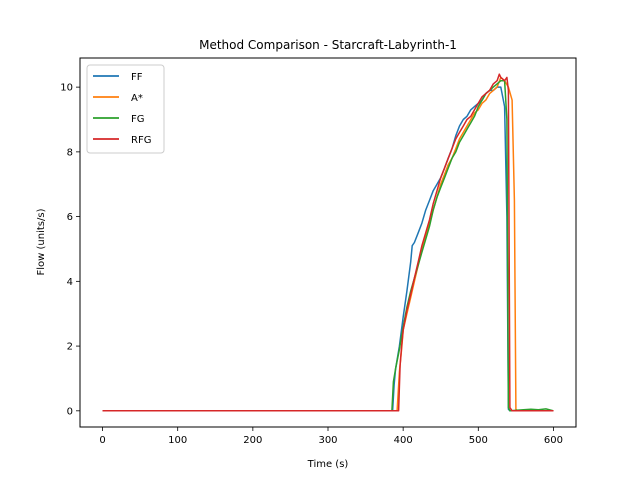  I want to click on legend-label: RFG, so click(141, 140).